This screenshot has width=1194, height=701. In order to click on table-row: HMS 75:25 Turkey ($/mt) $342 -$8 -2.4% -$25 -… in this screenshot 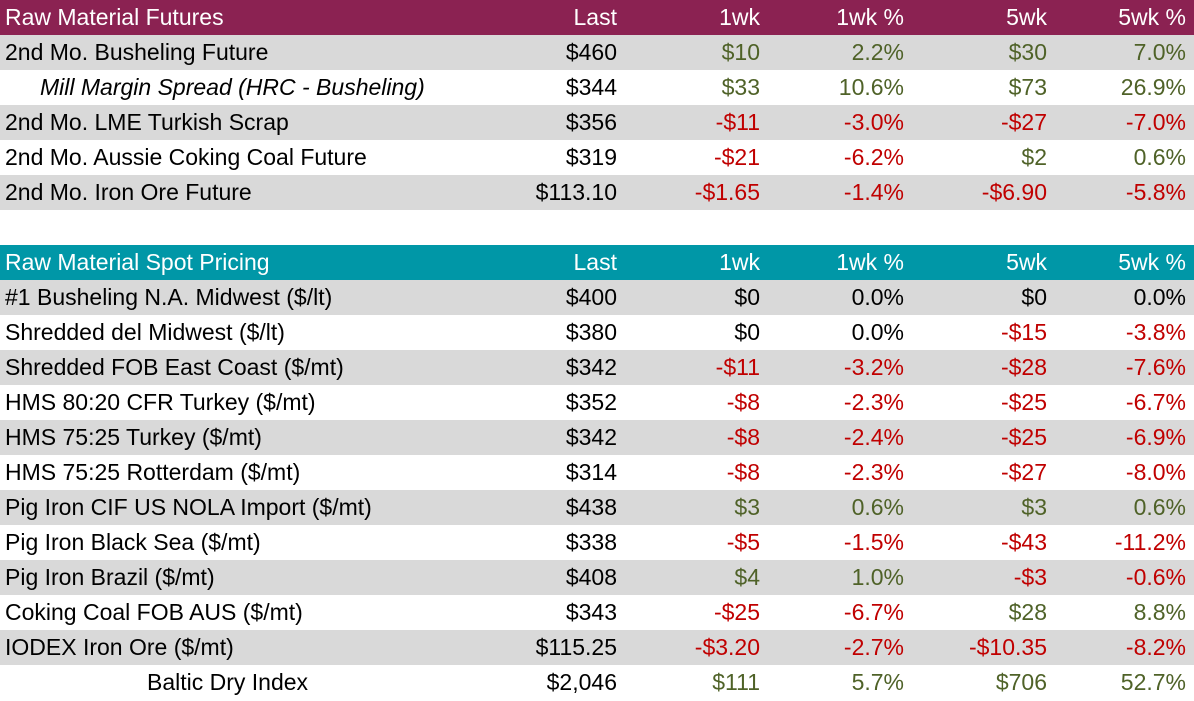, I will do `click(597, 437)`.